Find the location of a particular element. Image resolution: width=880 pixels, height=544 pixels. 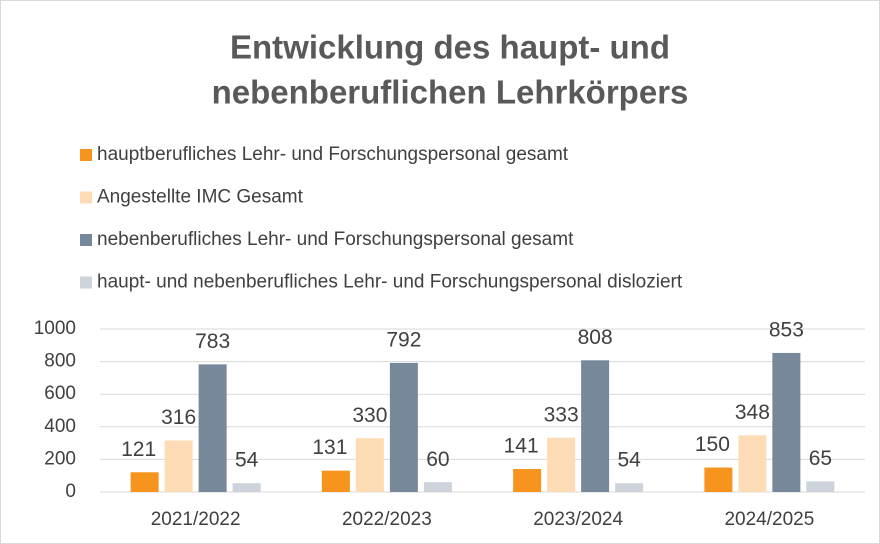

data-label: 150 is located at coordinates (712, 444).